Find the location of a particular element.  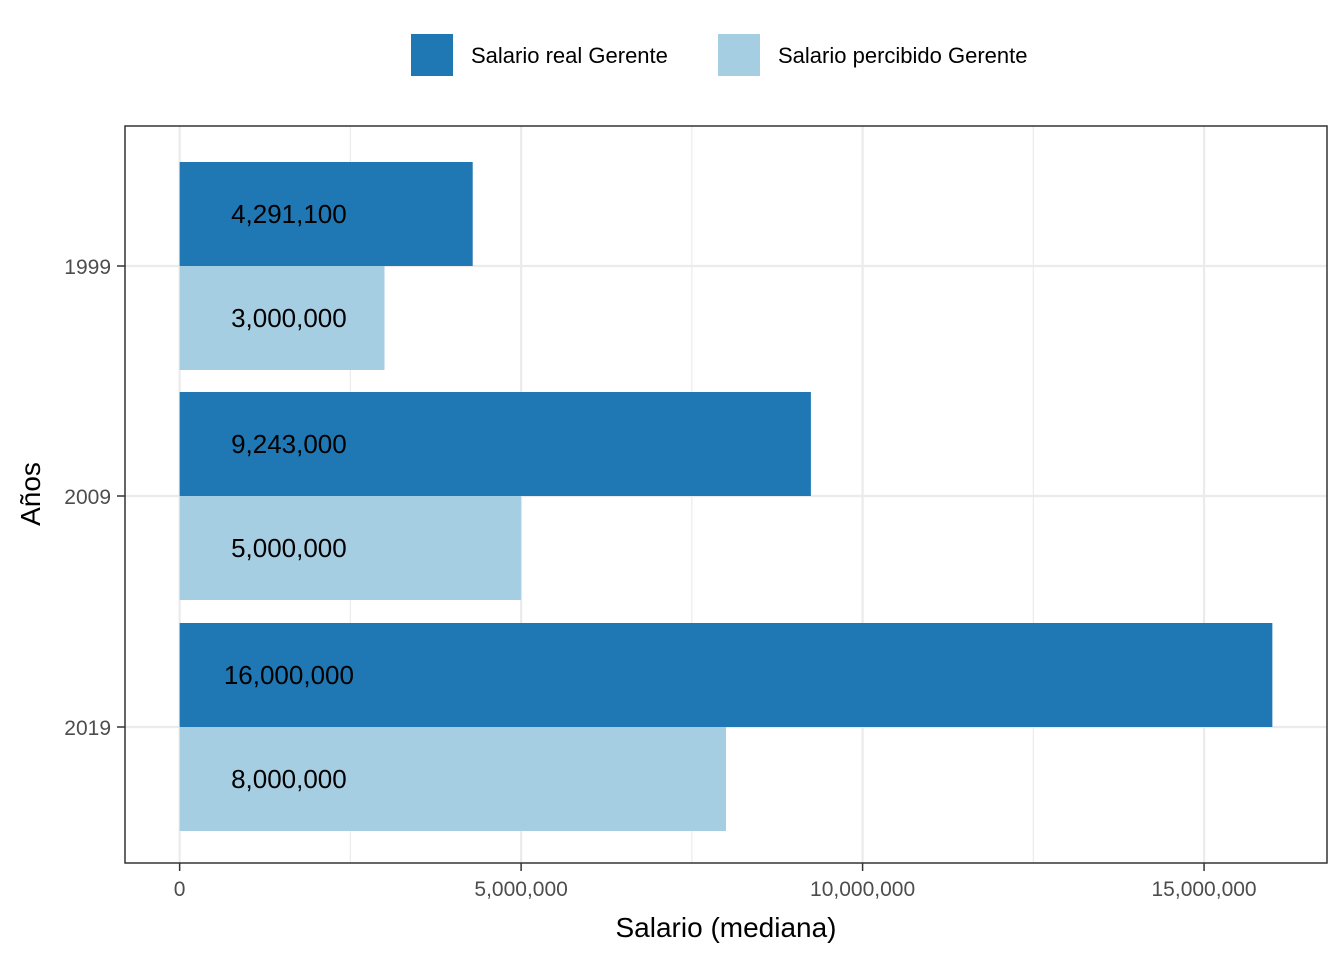

data-label: 4,291,100 is located at coordinates (289, 214).